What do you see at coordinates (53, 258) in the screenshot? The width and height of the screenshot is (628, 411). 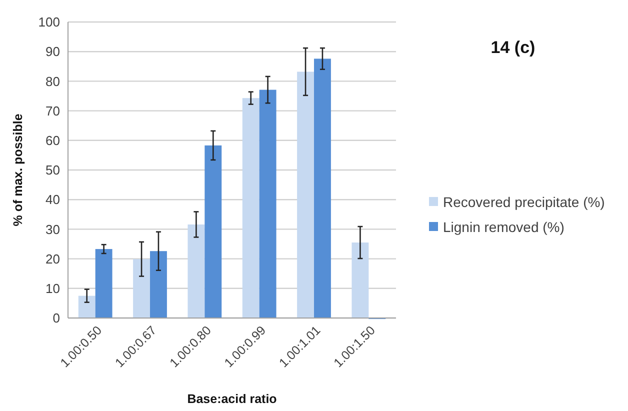 I see `y-tick-label: 20` at bounding box center [53, 258].